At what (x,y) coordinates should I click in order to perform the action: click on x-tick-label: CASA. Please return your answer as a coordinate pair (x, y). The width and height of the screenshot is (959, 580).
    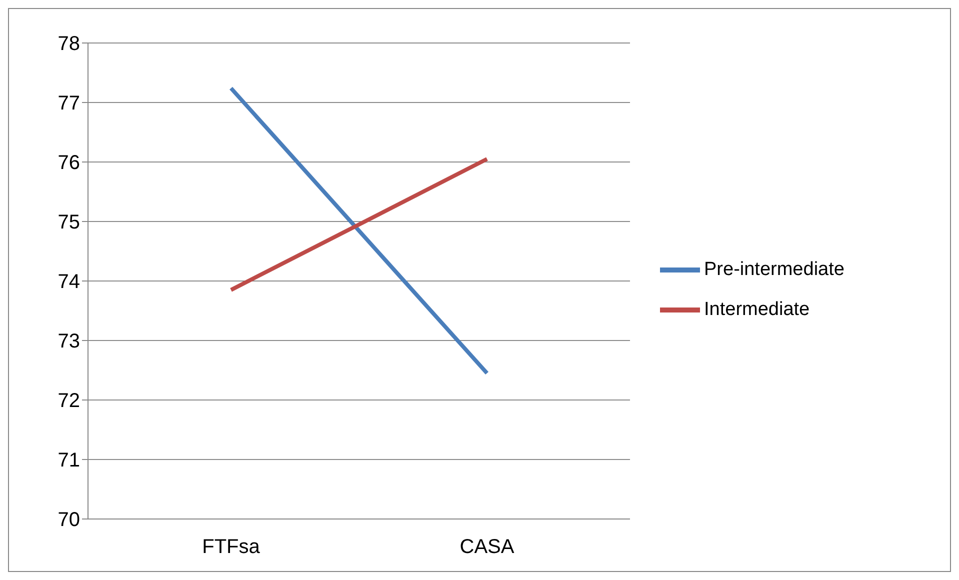
    Looking at the image, I should click on (487, 547).